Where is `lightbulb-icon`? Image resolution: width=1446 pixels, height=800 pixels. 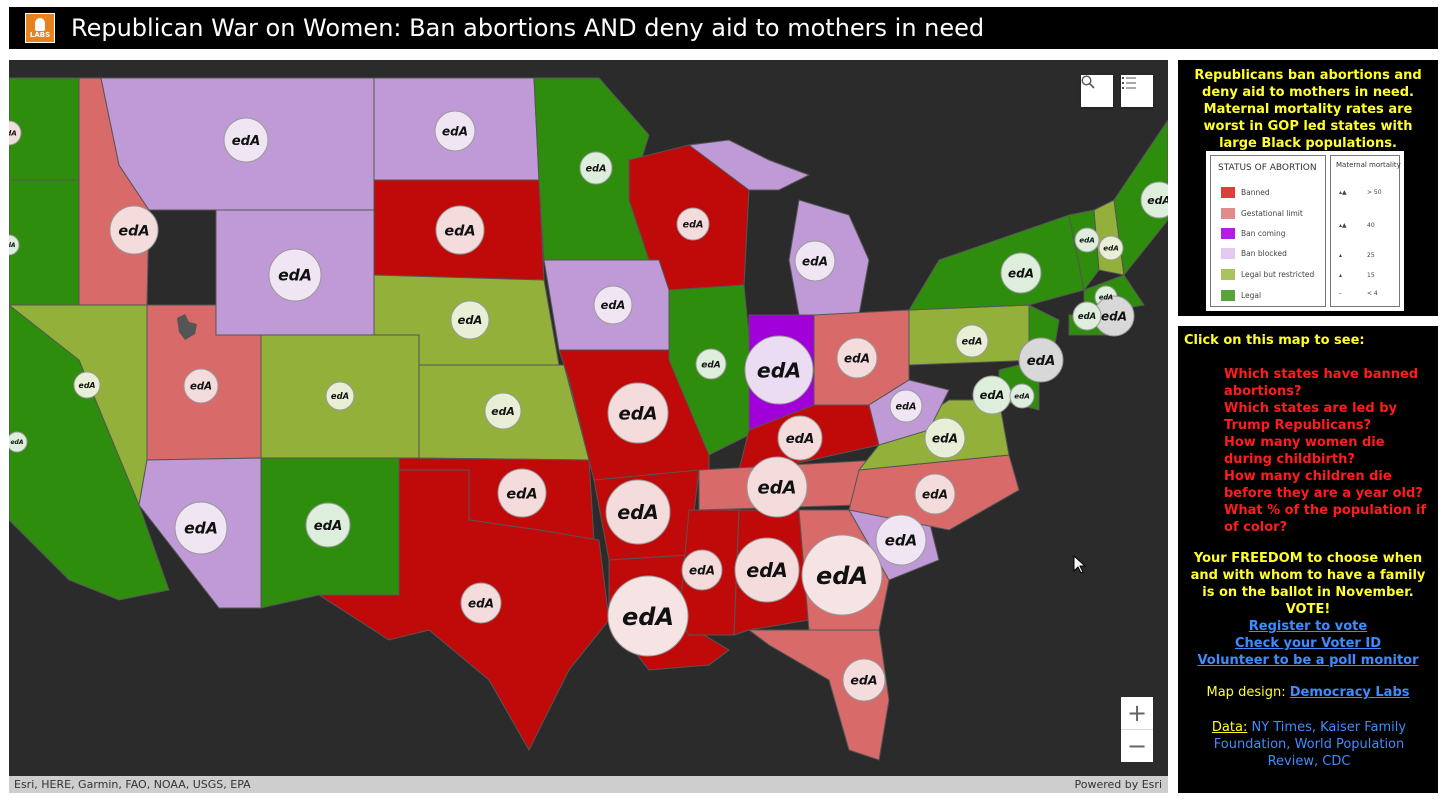 lightbulb-icon is located at coordinates (40, 24).